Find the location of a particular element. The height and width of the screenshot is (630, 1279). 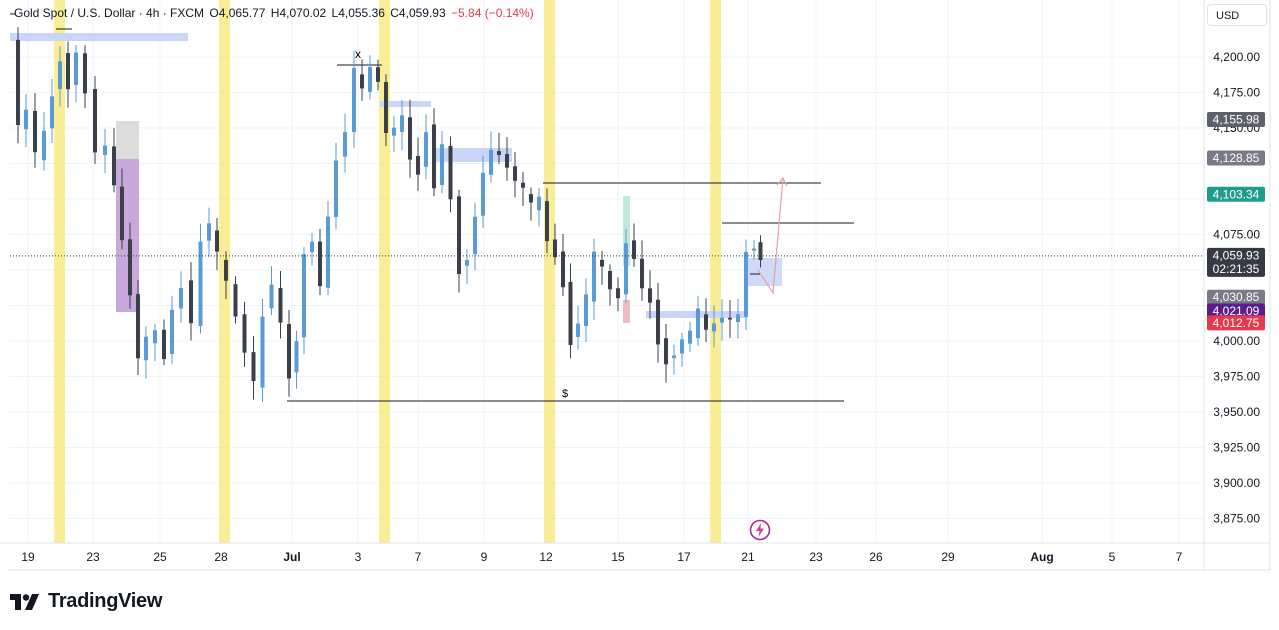

price-tick-label: 3,975.00 is located at coordinates (1236, 377).